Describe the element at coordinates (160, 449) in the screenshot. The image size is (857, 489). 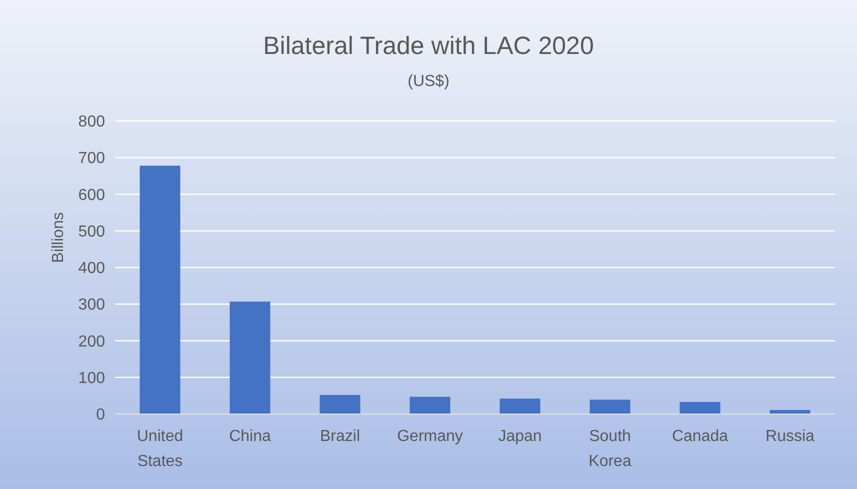
I see `x-tick-label: United States` at that location.